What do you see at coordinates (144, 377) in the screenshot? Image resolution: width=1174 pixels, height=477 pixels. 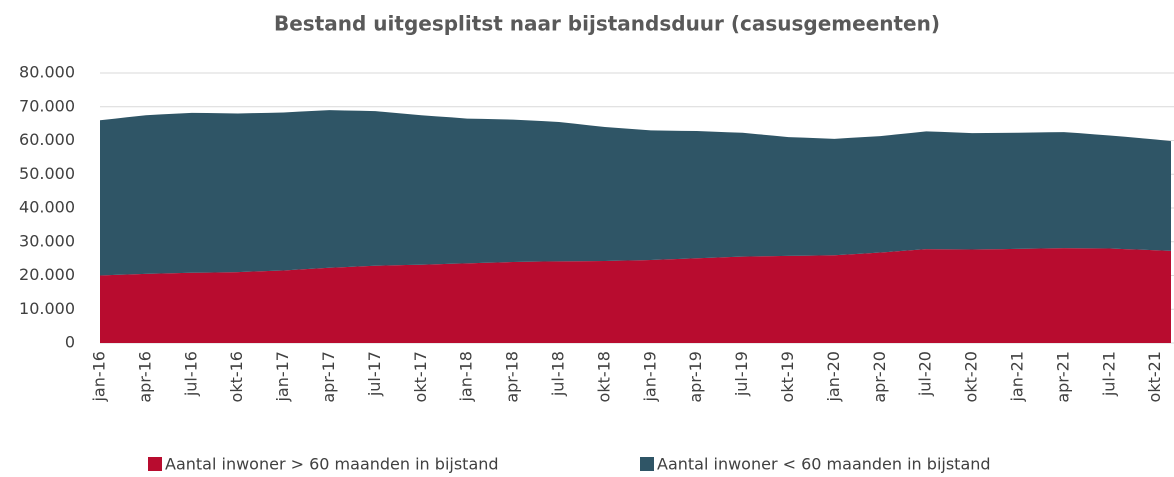 I see `x-tick-label: apr-16` at bounding box center [144, 377].